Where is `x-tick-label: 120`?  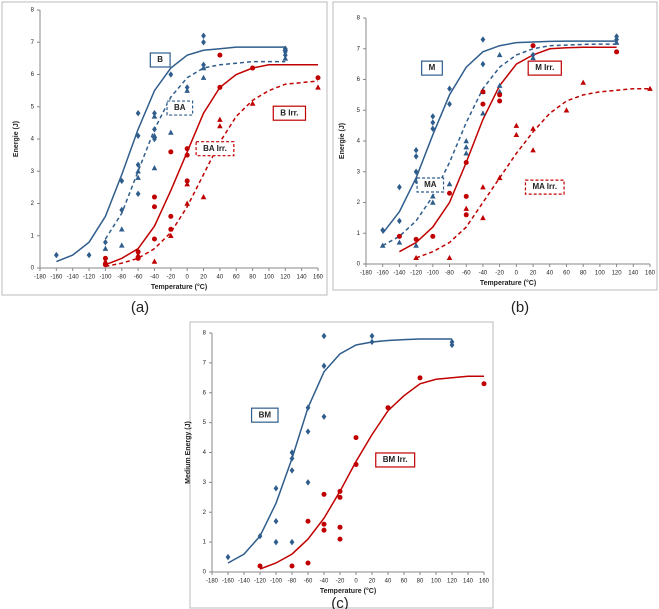
x-tick-label: 120 is located at coordinates (452, 582).